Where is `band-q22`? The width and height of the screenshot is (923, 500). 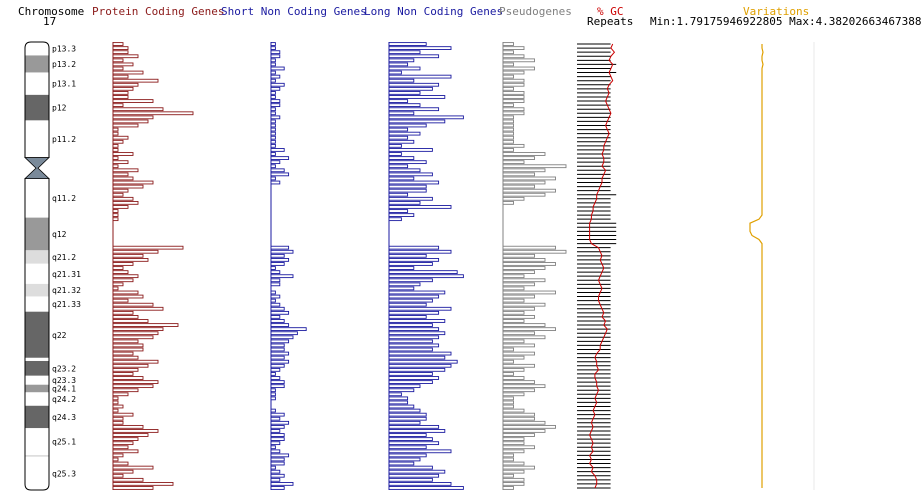
band-q22 is located at coordinates (37, 334).